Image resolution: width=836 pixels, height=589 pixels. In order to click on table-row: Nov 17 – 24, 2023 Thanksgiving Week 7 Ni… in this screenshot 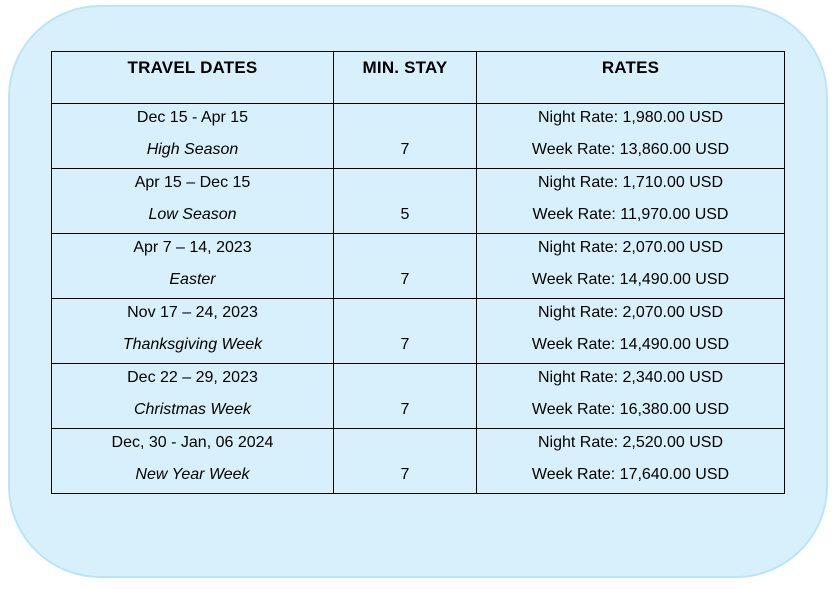, I will do `click(418, 331)`.